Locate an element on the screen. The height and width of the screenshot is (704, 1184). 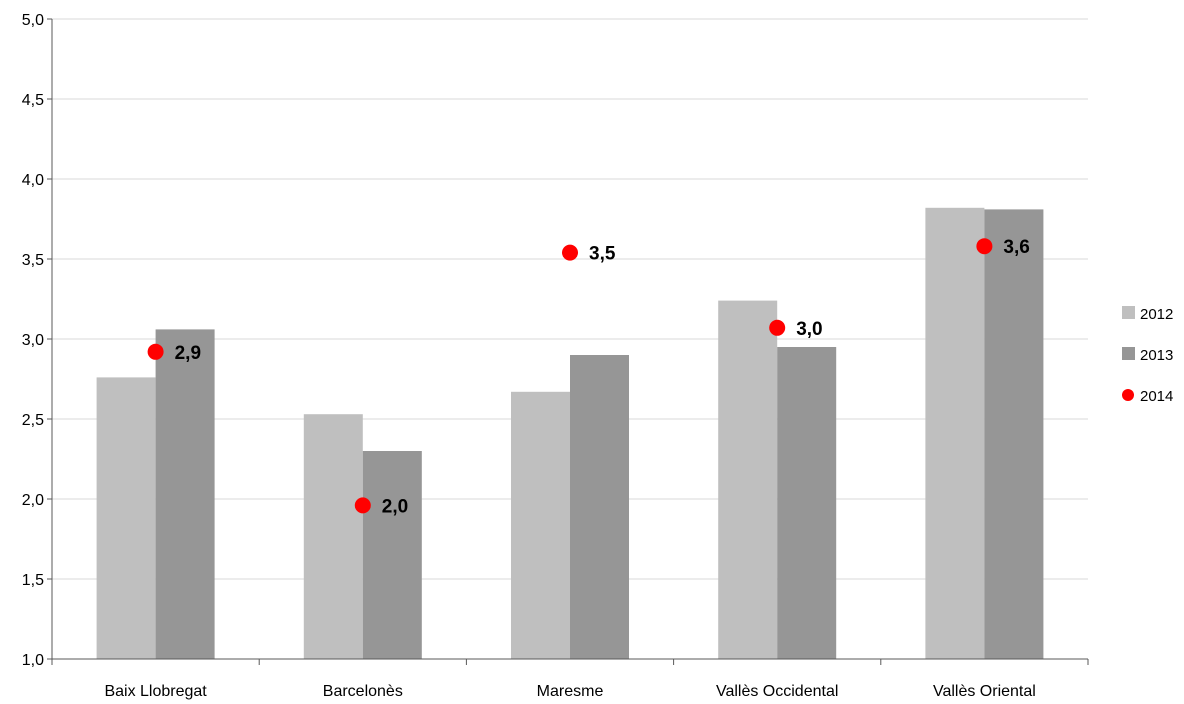
y-tick-label: 4,5 is located at coordinates (33, 100).